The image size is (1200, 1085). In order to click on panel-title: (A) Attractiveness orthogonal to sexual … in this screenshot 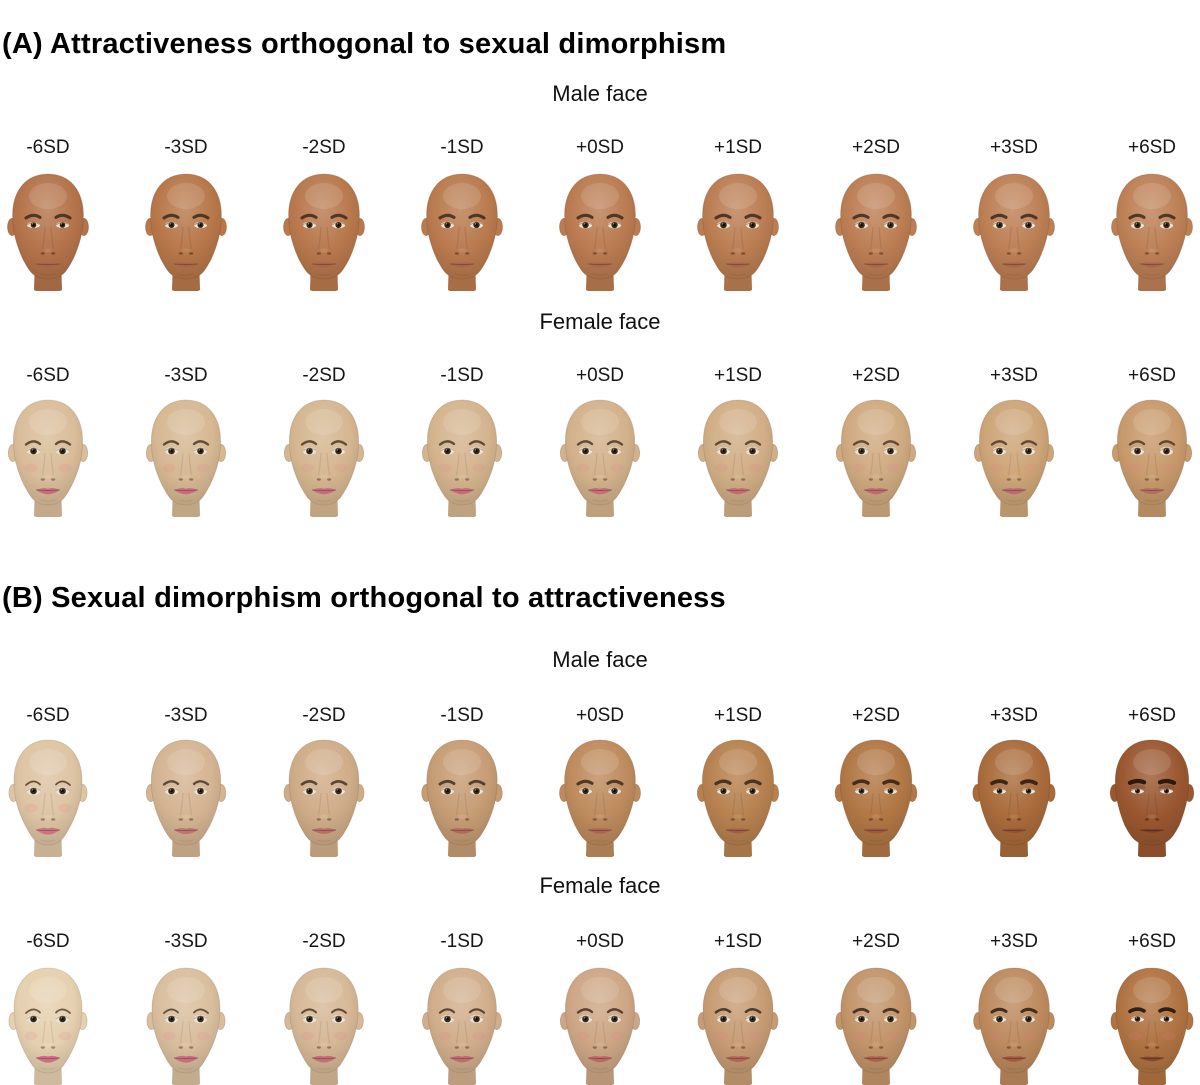, I will do `click(364, 44)`.